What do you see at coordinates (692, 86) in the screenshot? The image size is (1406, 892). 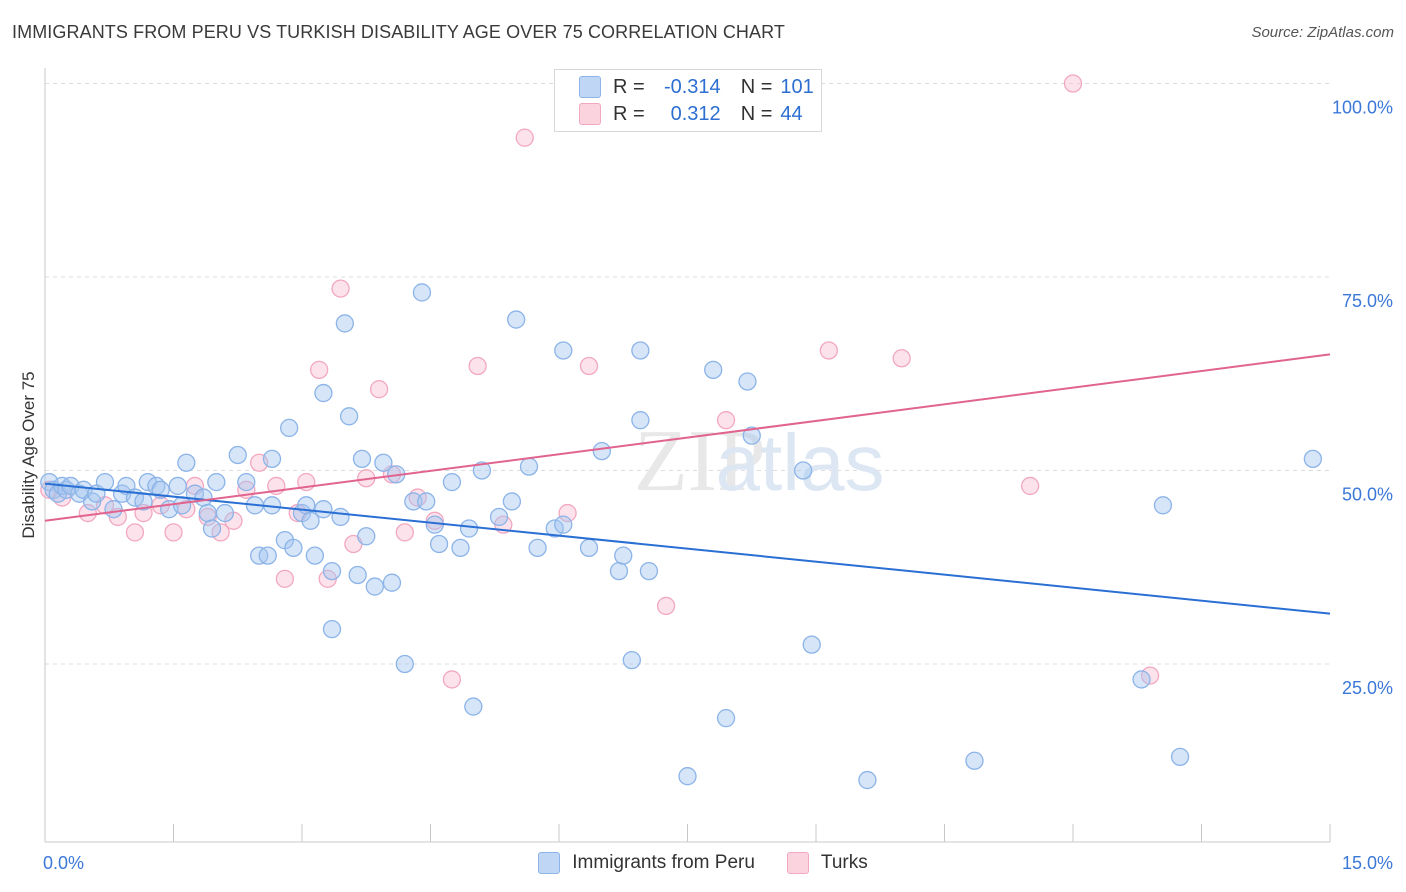 I see `legend-r-value: -0.314` at bounding box center [692, 86].